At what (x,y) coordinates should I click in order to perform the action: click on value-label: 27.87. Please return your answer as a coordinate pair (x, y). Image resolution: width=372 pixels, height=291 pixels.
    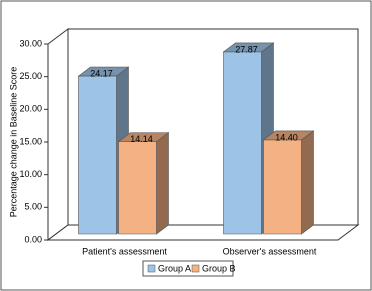
    Looking at the image, I should click on (246, 49).